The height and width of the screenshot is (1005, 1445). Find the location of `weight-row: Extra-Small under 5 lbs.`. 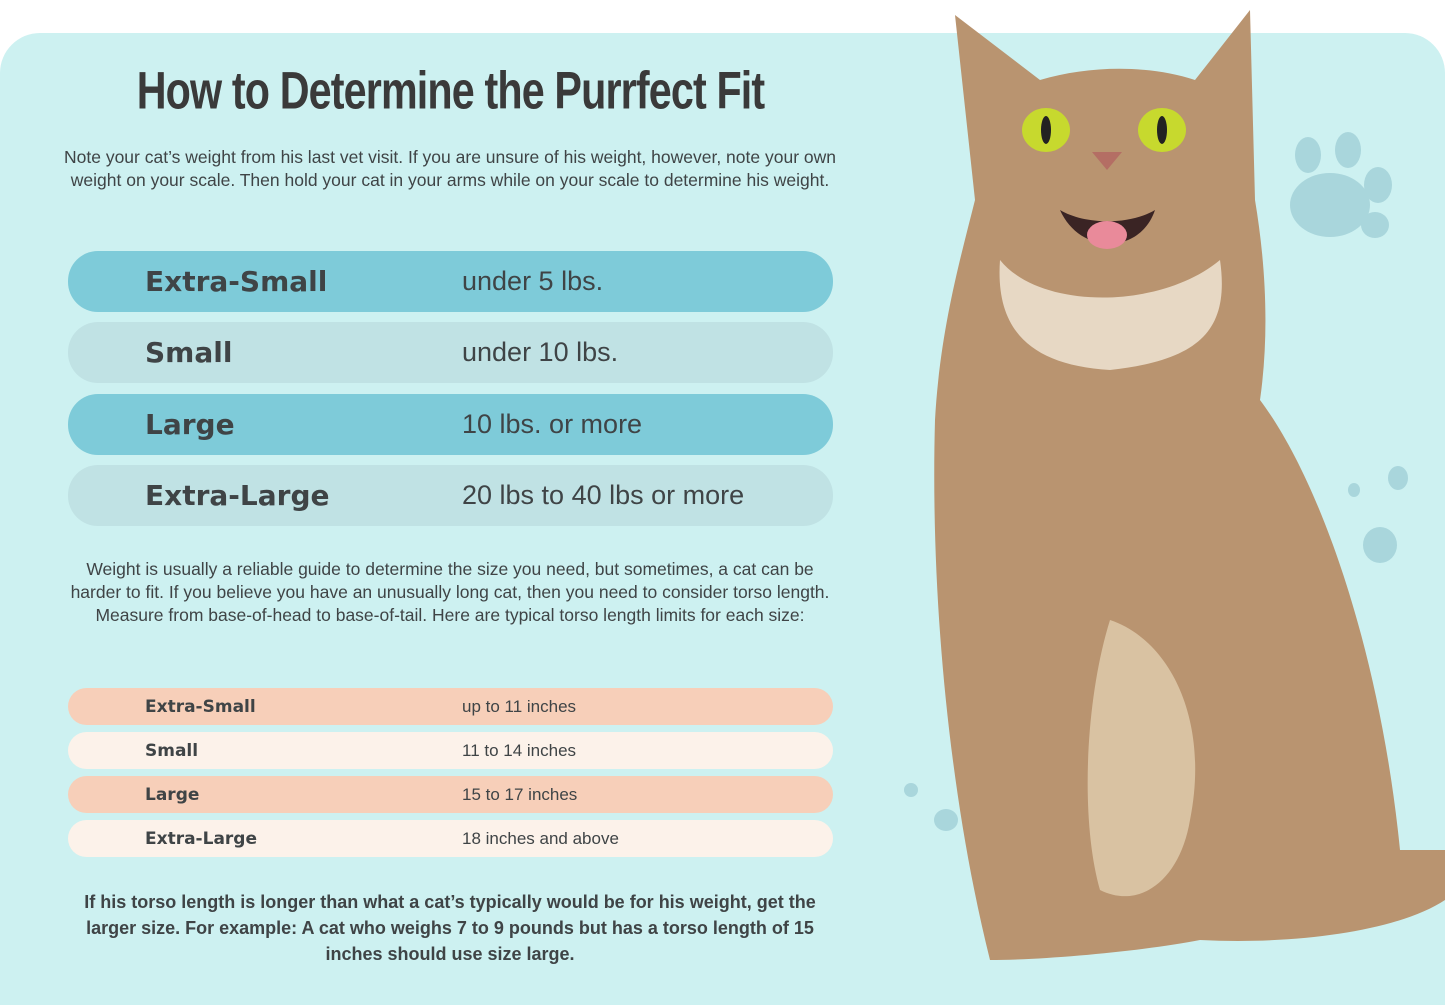

weight-row: Extra-Small under 5 lbs. is located at coordinates (450, 281).